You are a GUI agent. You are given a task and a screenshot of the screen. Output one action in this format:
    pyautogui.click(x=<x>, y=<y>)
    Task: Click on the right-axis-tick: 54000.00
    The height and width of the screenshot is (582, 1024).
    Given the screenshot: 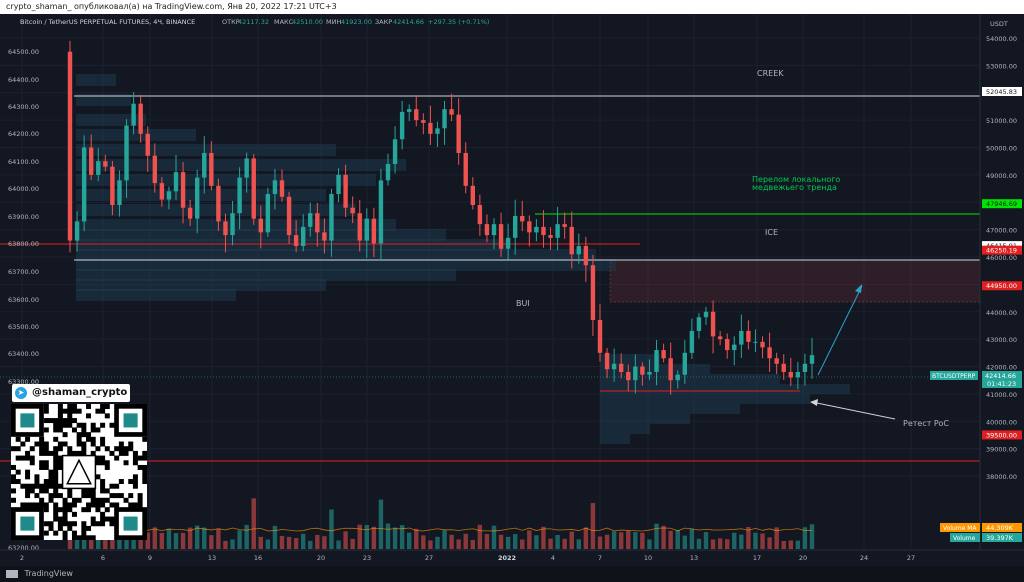 What is the action you would take?
    pyautogui.click(x=1001, y=39)
    